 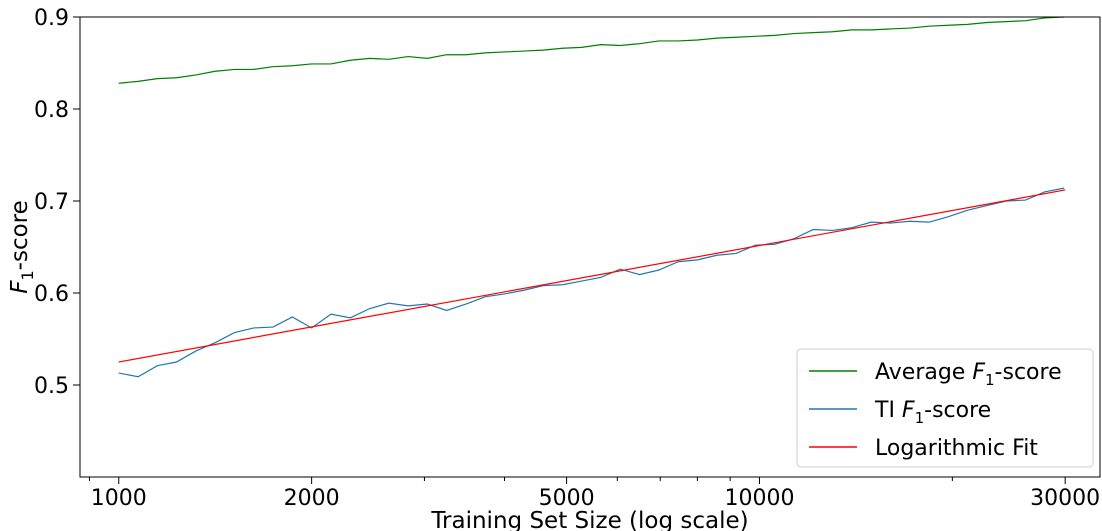 What do you see at coordinates (759, 498) in the screenshot?
I see `x-tick-label: 10000` at bounding box center [759, 498].